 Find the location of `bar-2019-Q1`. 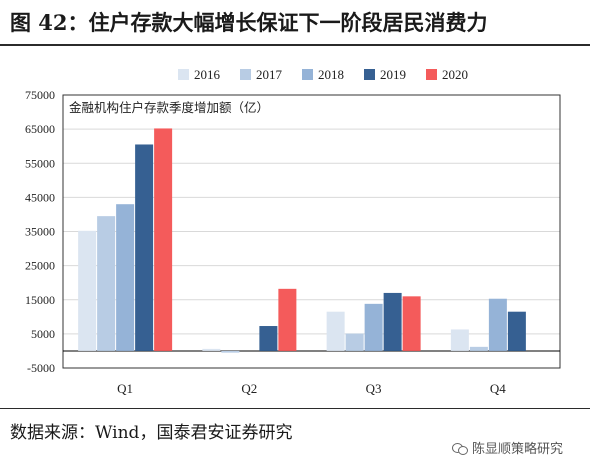

bar-2019-Q1 is located at coordinates (144, 247).